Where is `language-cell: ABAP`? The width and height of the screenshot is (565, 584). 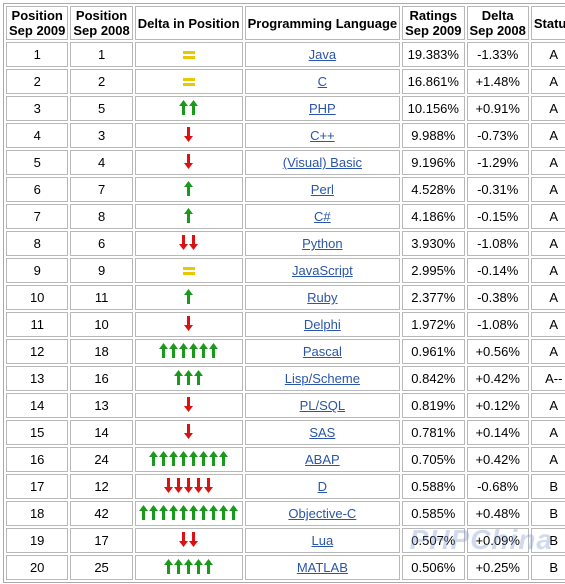
language-cell: ABAP is located at coordinates (322, 459).